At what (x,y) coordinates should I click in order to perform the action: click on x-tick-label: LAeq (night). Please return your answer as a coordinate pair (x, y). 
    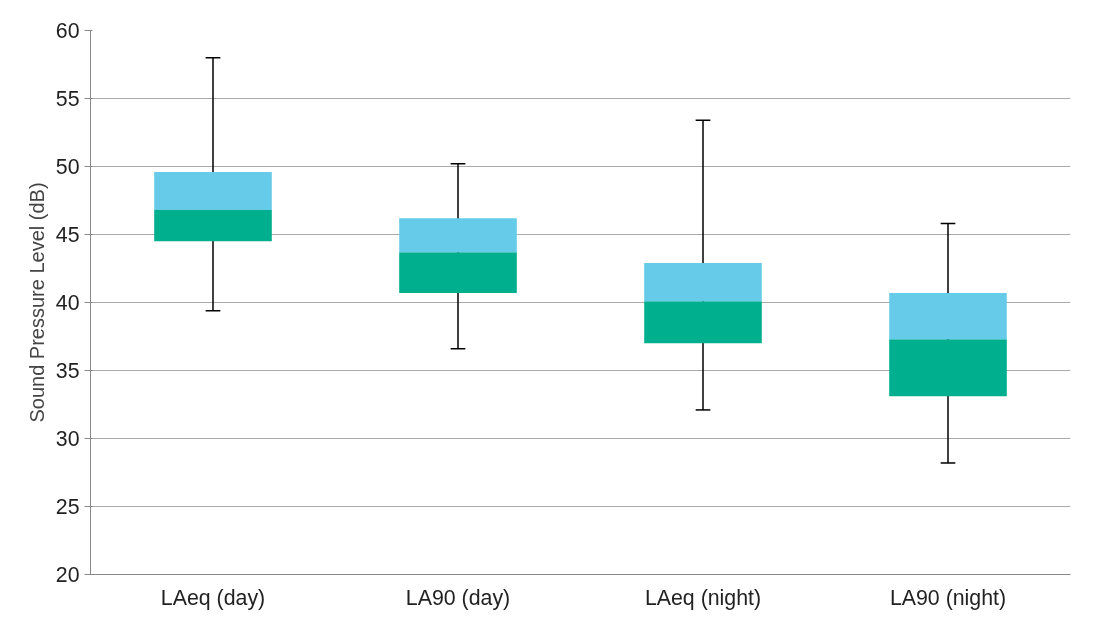
    Looking at the image, I should click on (703, 597).